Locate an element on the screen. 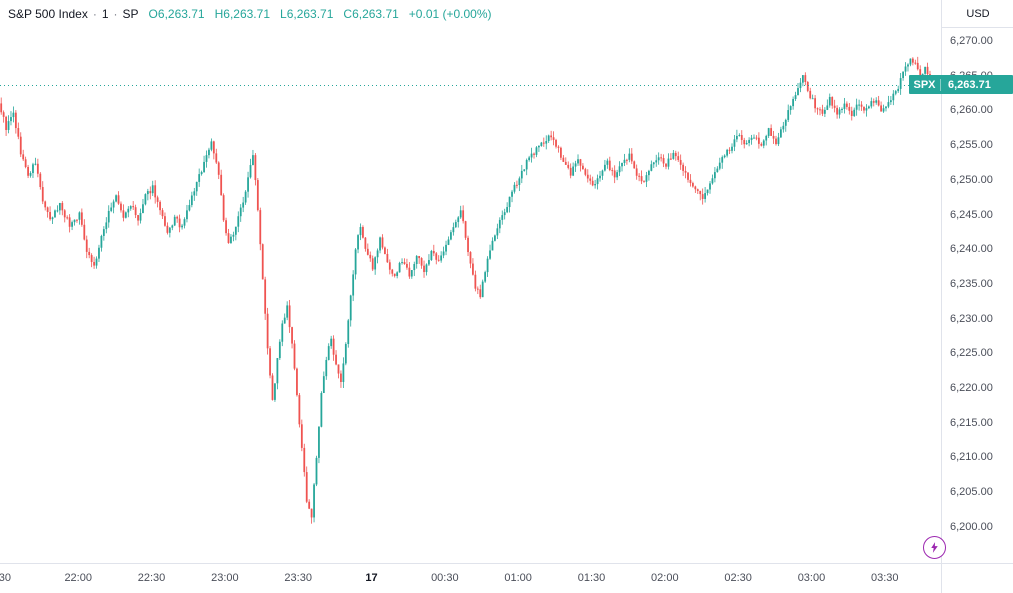 Image resolution: width=1013 pixels, height=593 pixels. price-tick-label: 6,205.00 is located at coordinates (971, 492).